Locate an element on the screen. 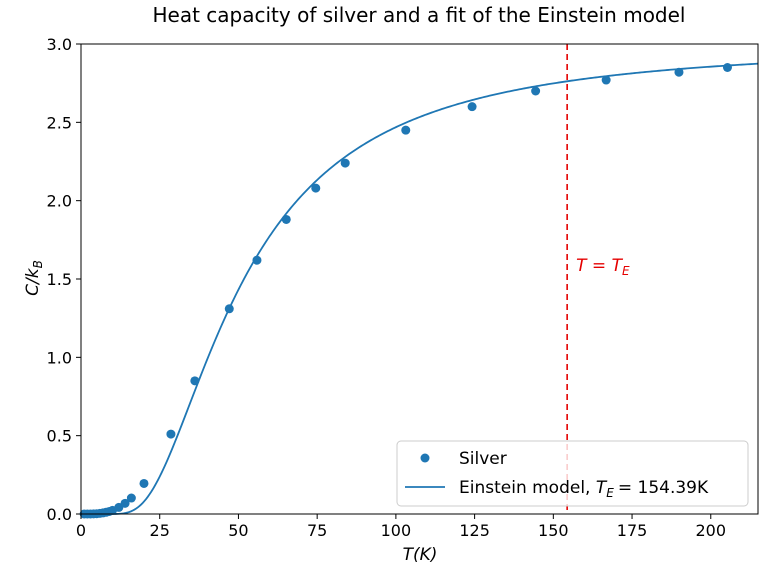 The height and width of the screenshot is (578, 780). y-axis-label: C/kB is located at coordinates (34, 278).